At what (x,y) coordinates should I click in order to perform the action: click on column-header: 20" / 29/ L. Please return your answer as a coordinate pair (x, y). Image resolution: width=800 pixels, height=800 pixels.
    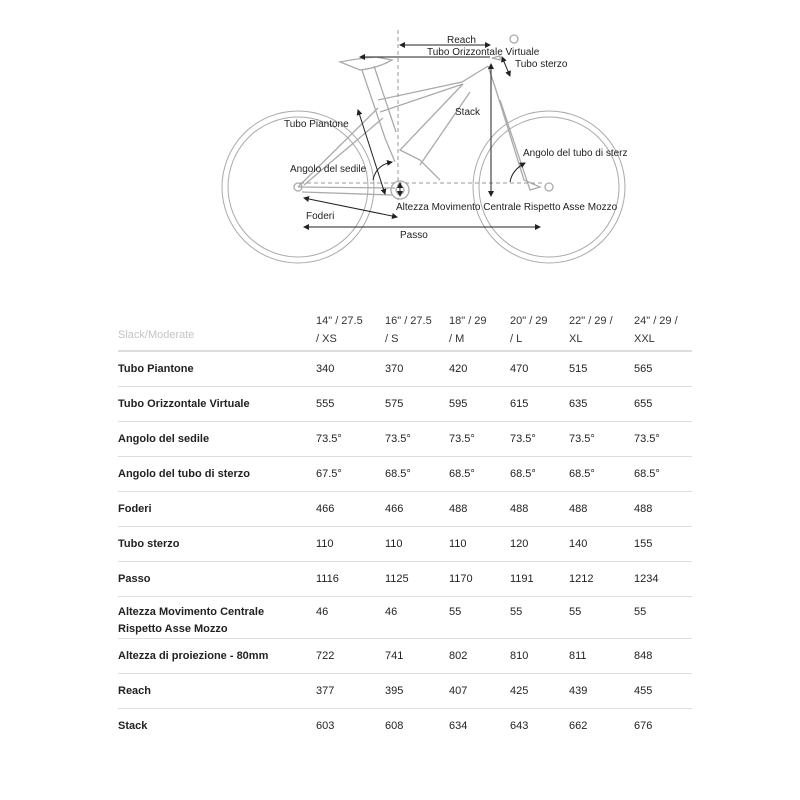
    Looking at the image, I should click on (539, 326).